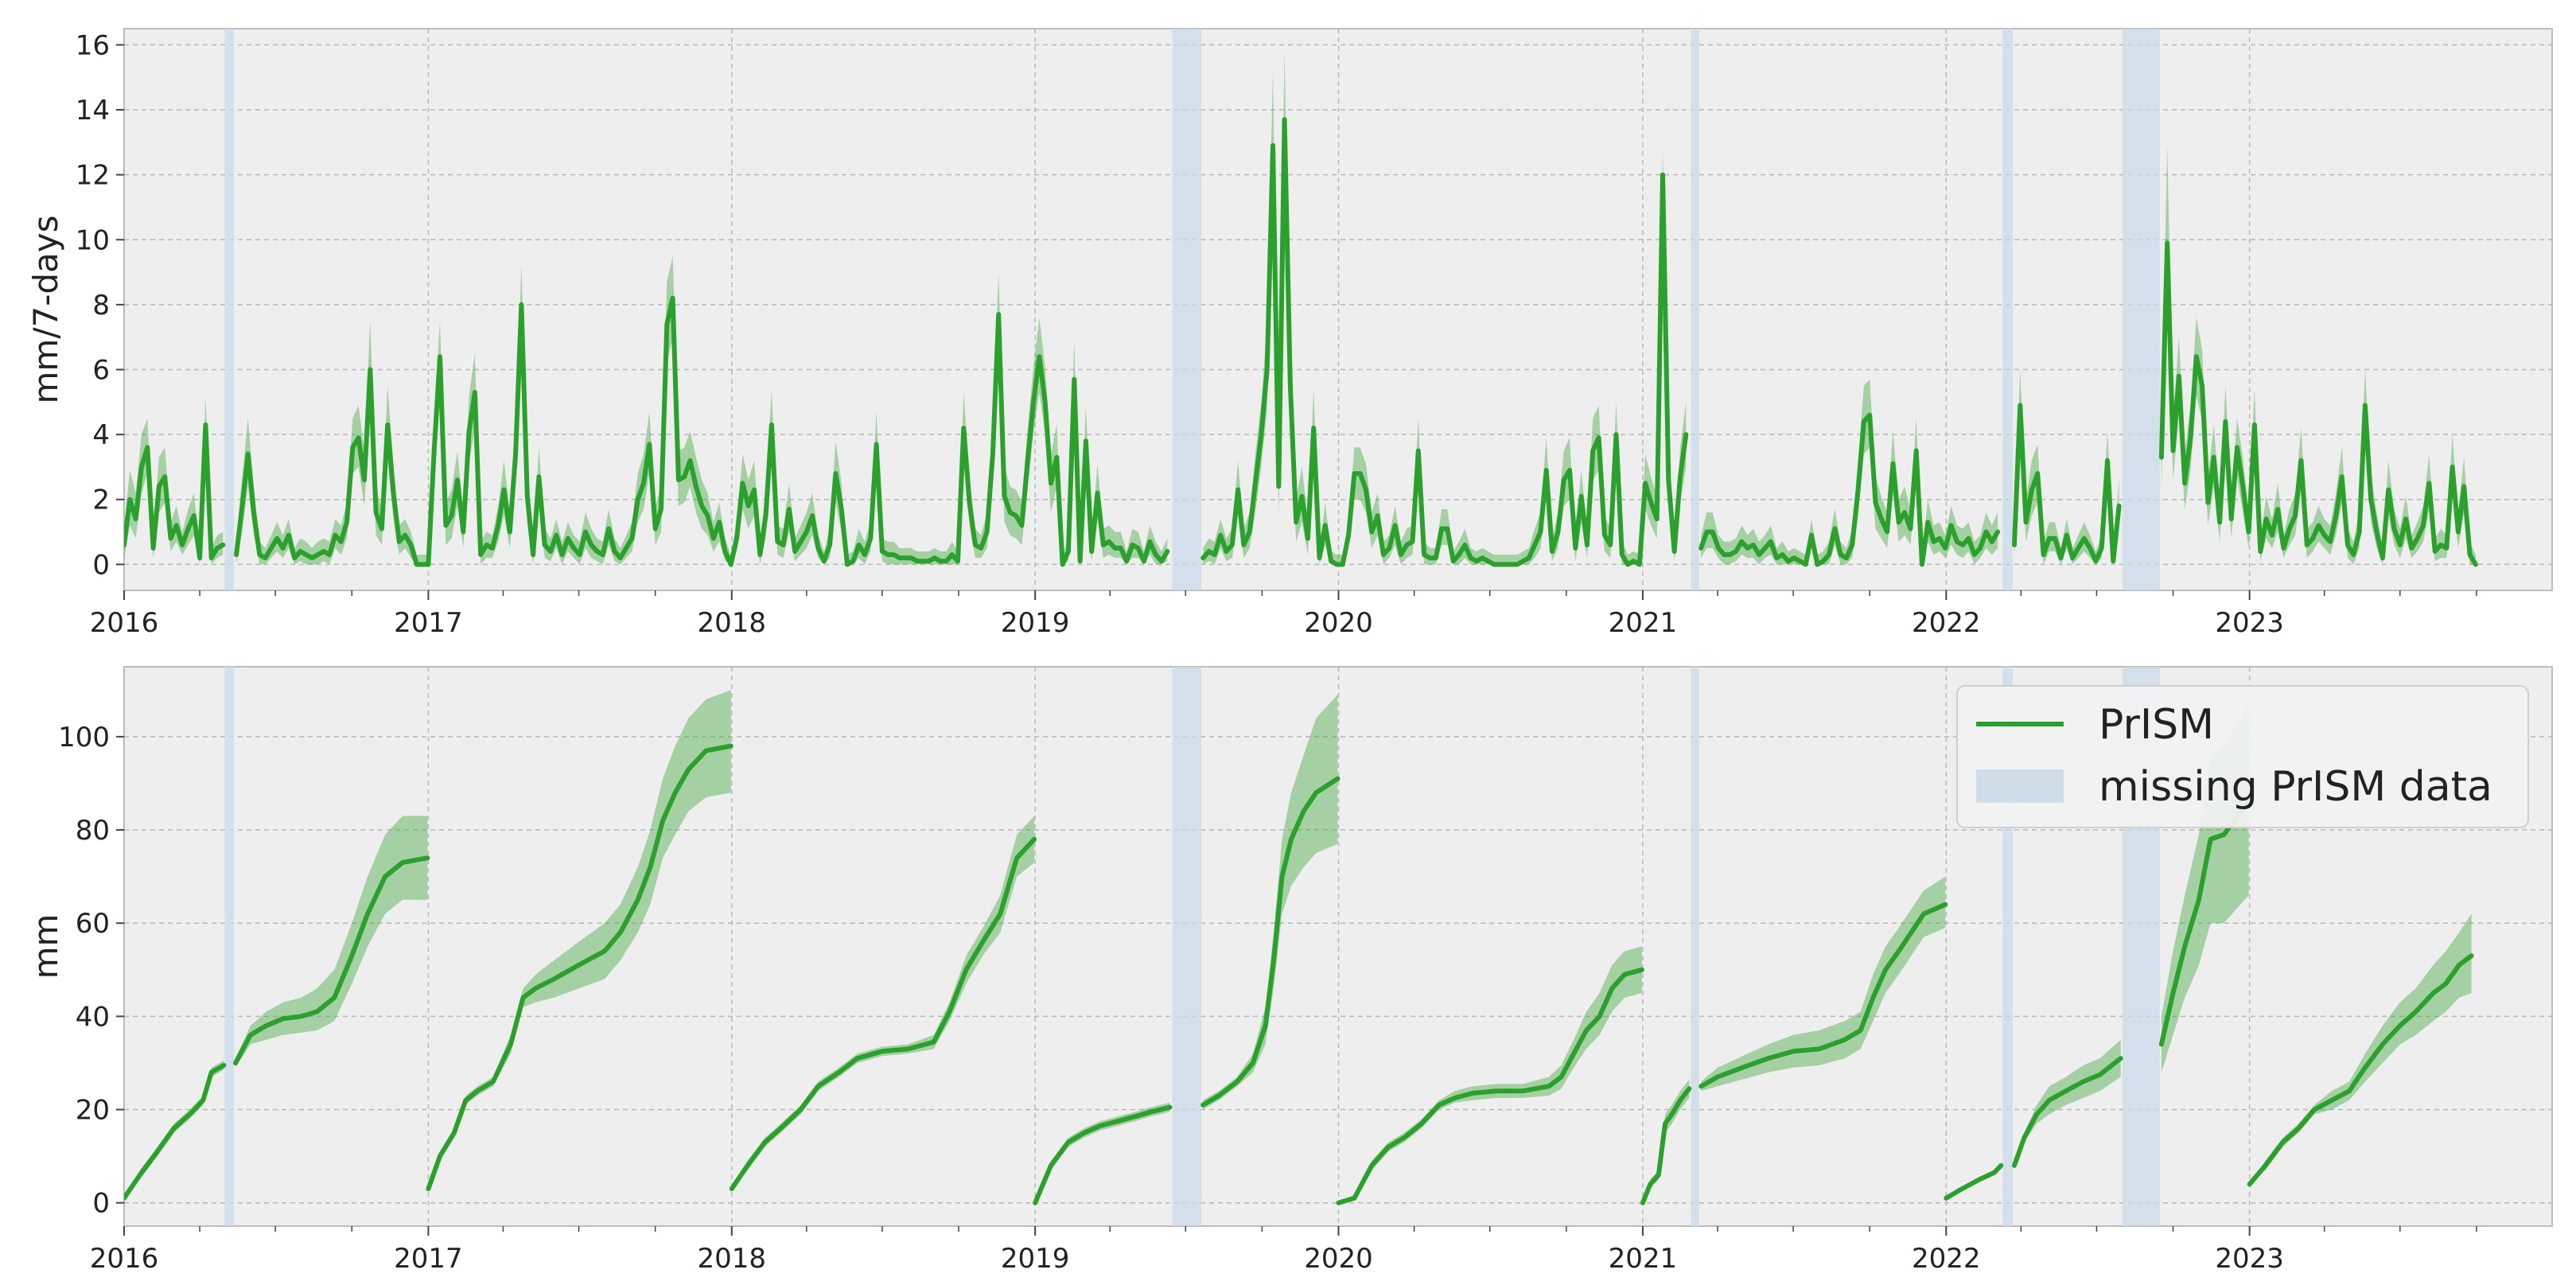 The height and width of the screenshot is (1285, 2576). What do you see at coordinates (93, 45) in the screenshot?
I see `y-tick-label: 16` at bounding box center [93, 45].